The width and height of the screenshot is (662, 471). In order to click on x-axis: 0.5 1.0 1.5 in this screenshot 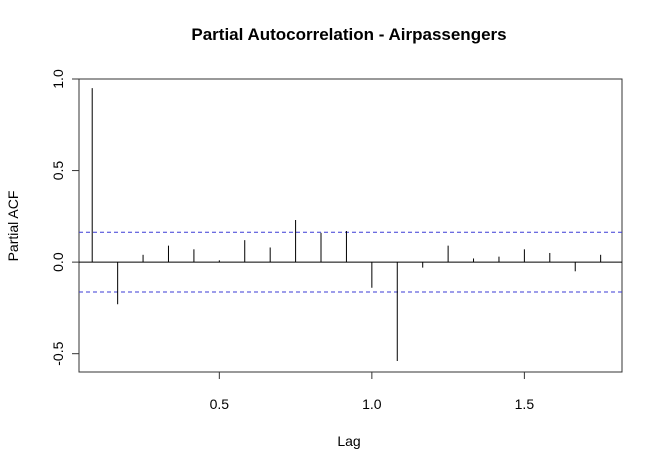, I will do `click(372, 391)`.